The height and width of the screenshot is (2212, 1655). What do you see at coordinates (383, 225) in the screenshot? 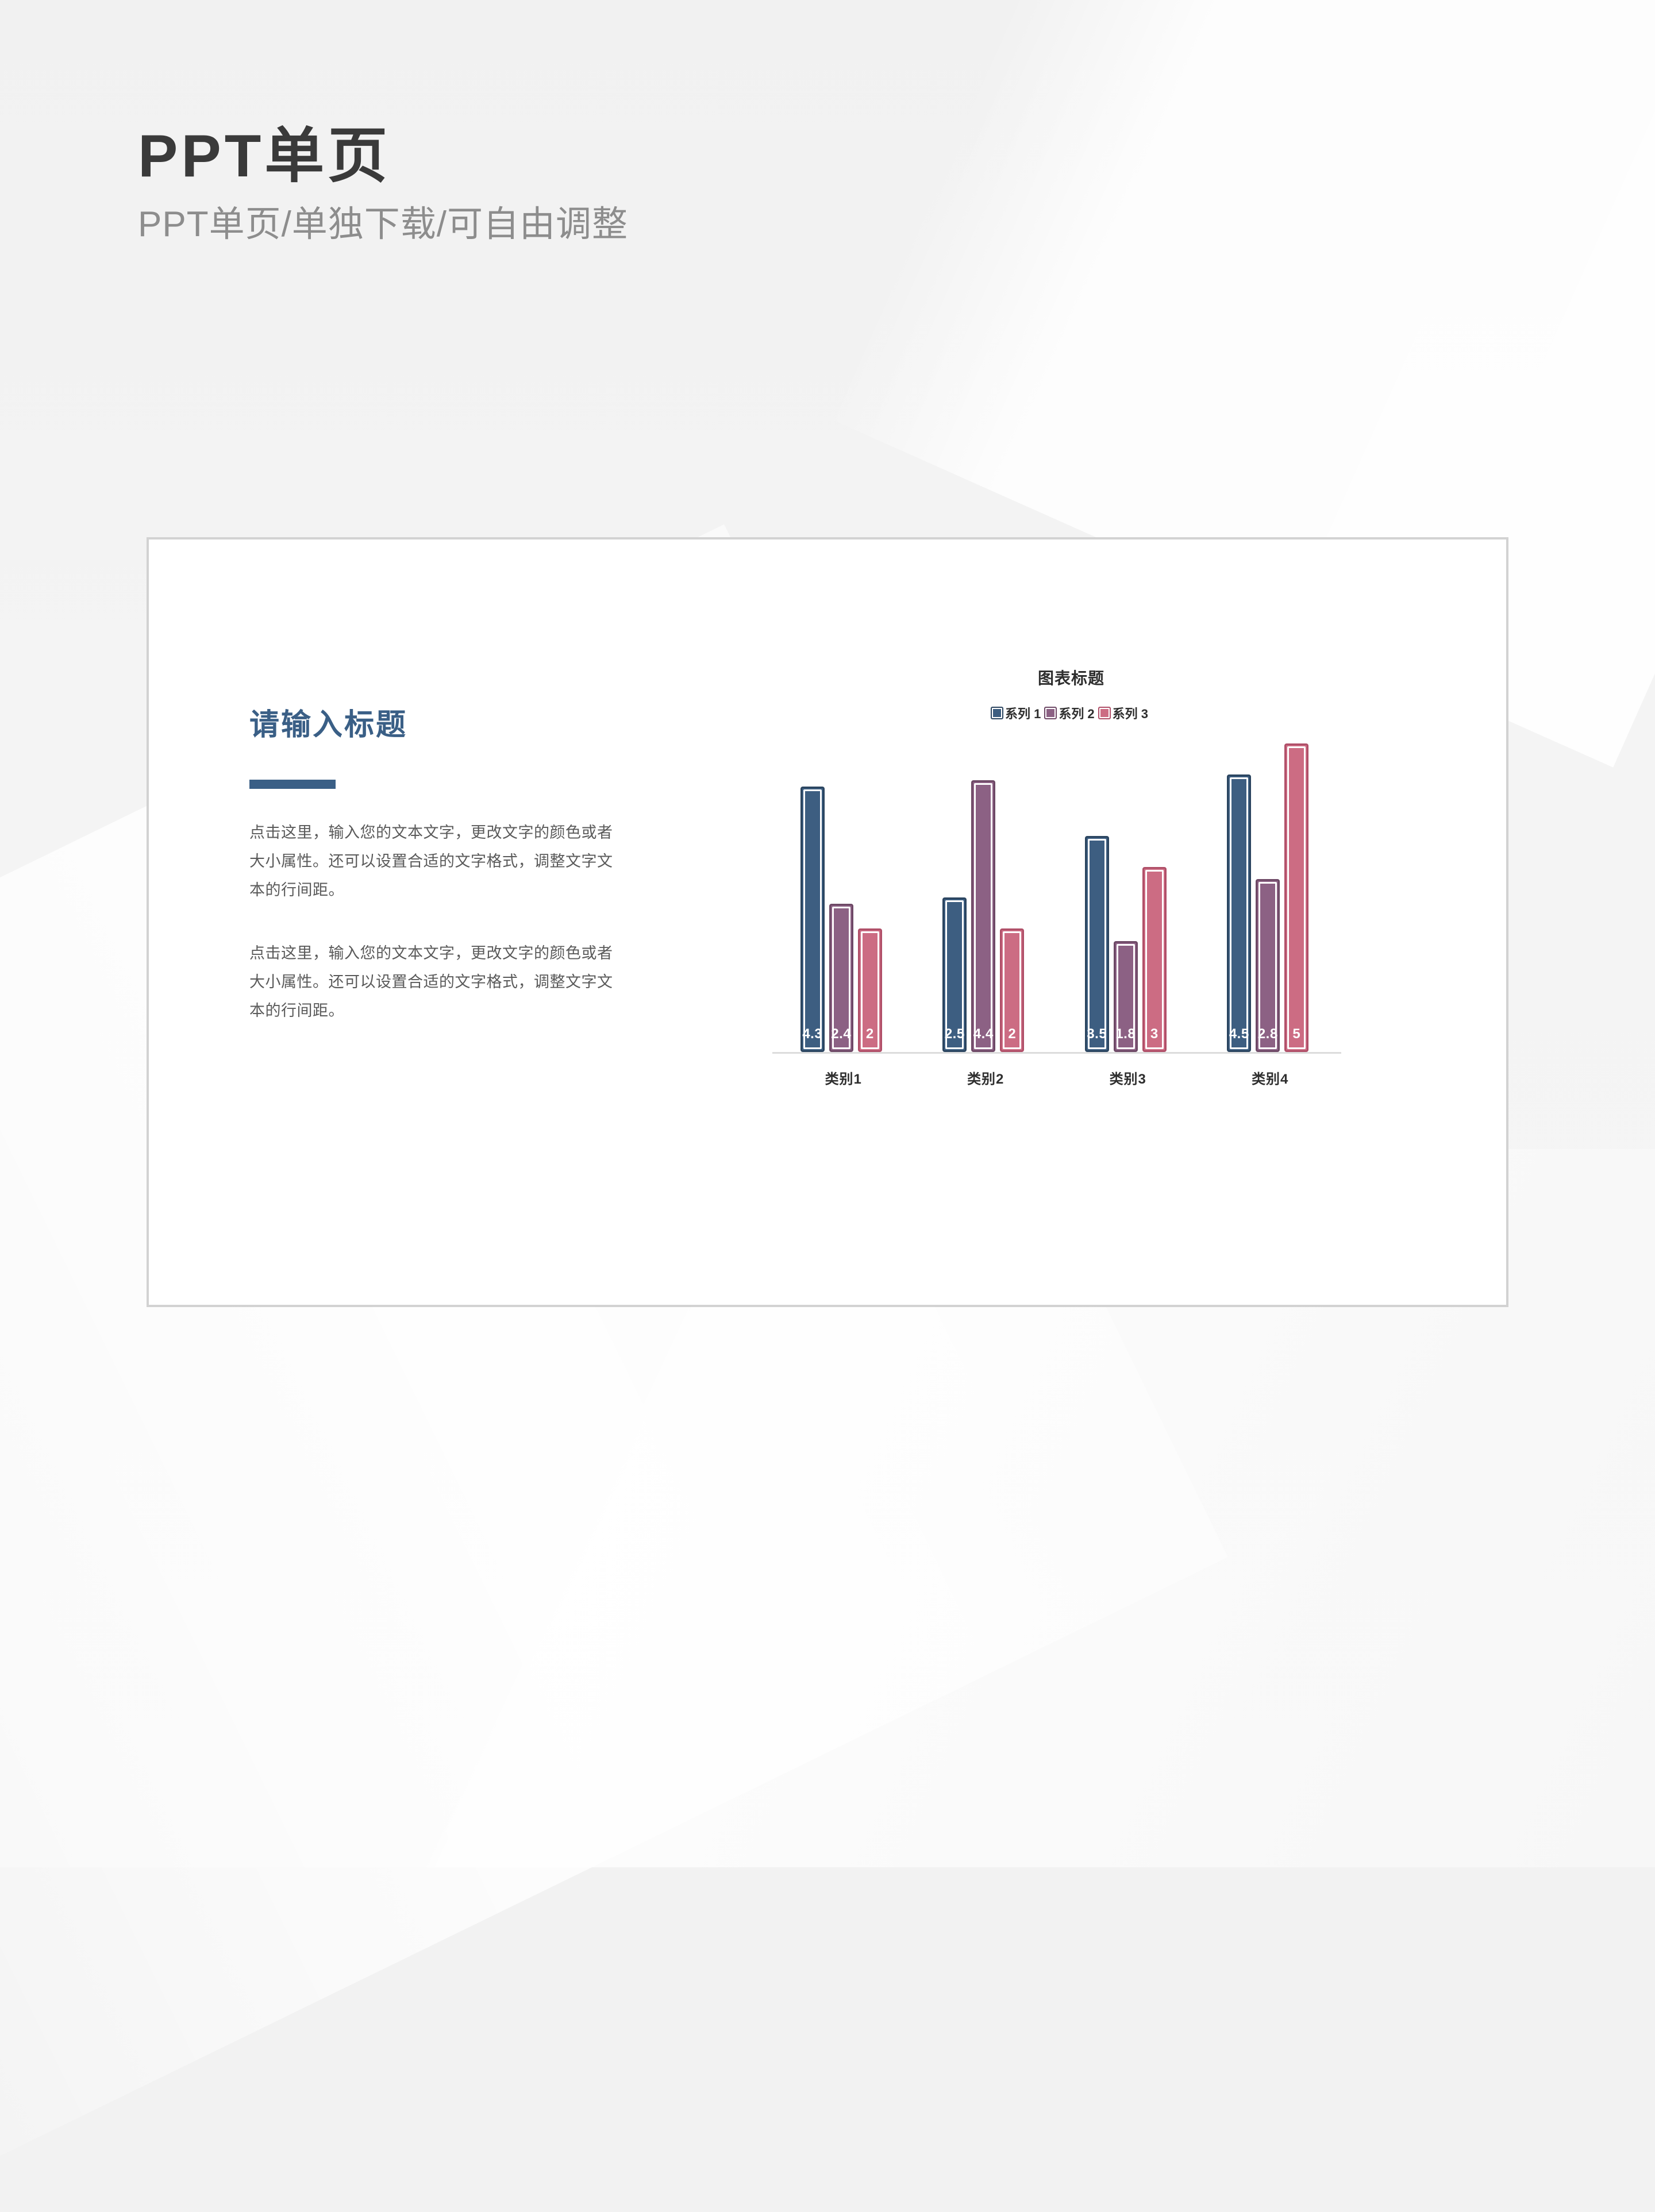
I see `page-subtitle: PPT单页/单独下载/可自由调整` at bounding box center [383, 225].